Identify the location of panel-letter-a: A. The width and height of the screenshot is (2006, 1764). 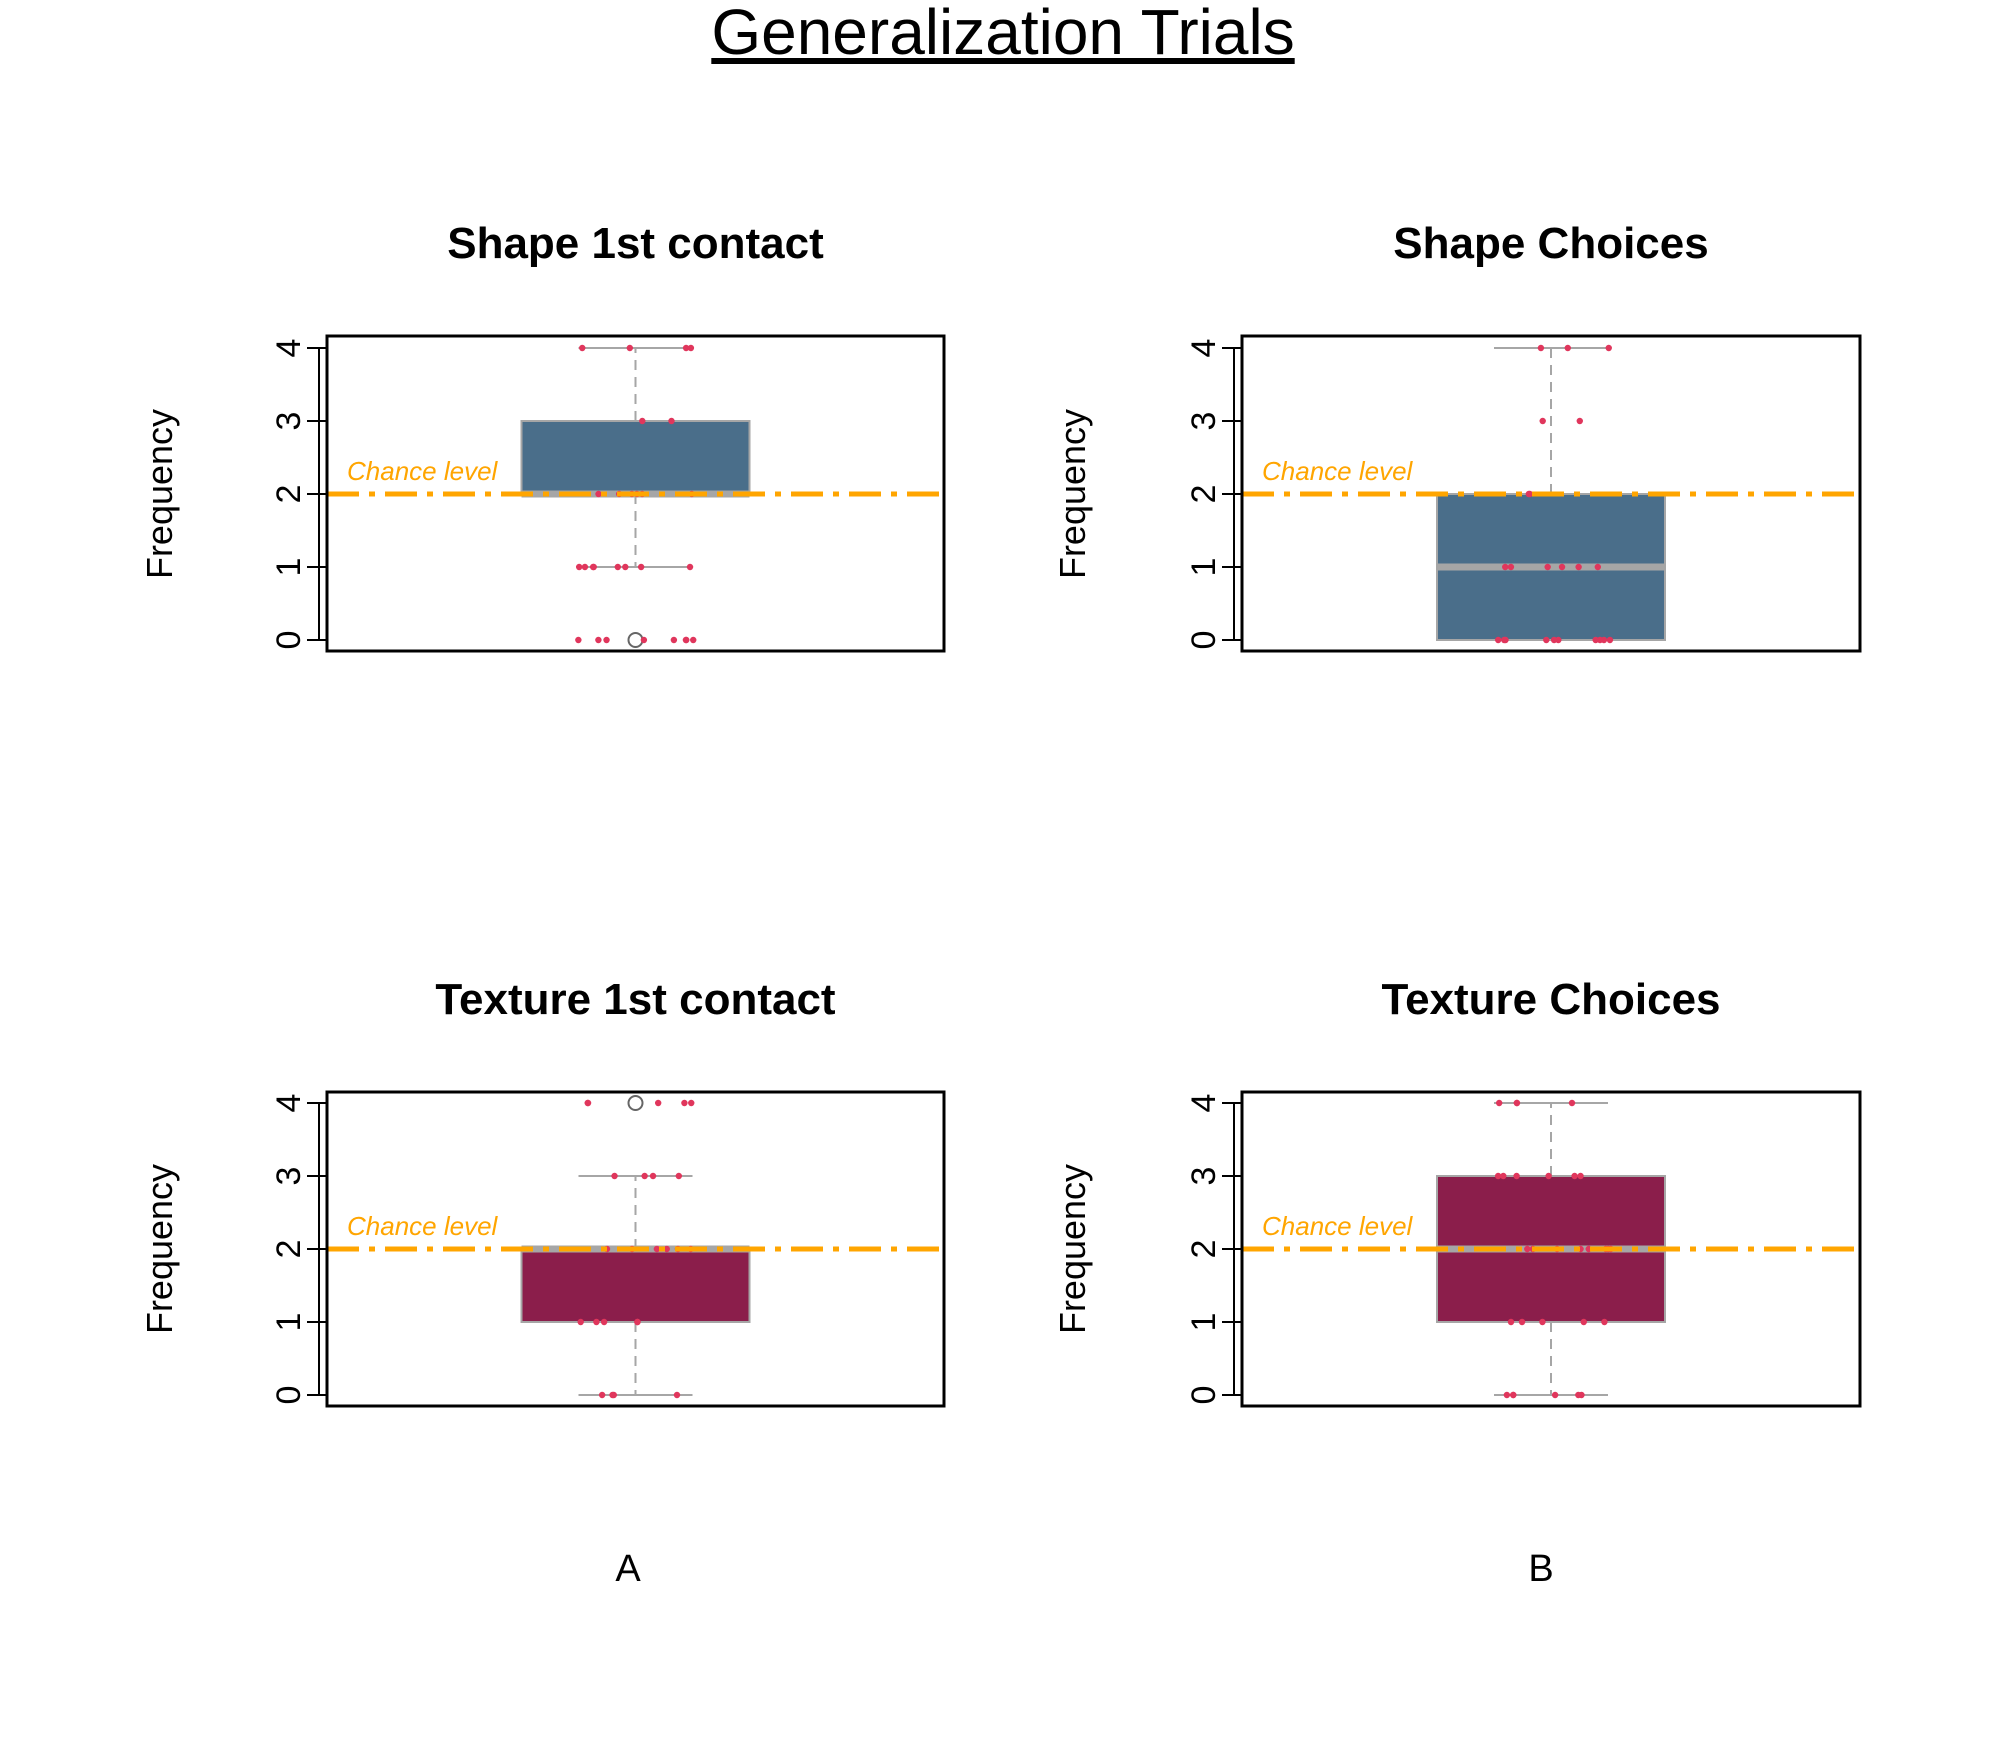
(628, 1569).